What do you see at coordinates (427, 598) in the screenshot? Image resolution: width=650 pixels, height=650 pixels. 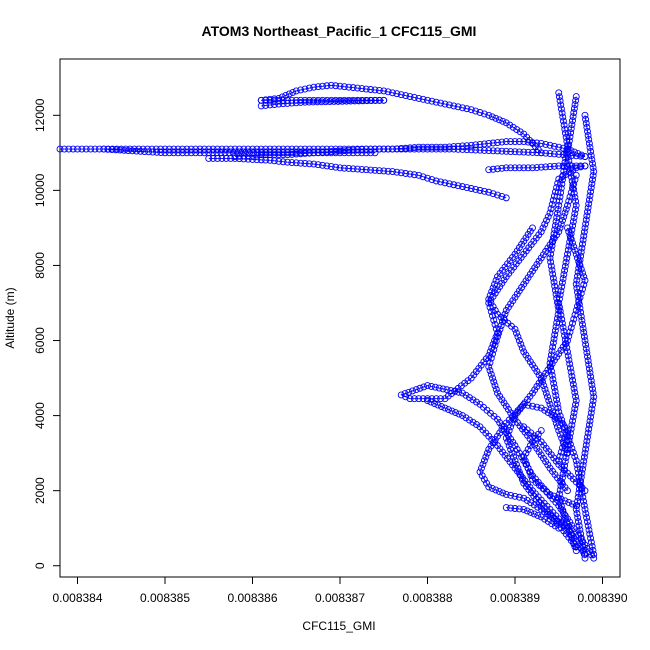 I see `x-tick-label: 0.008388` at bounding box center [427, 598].